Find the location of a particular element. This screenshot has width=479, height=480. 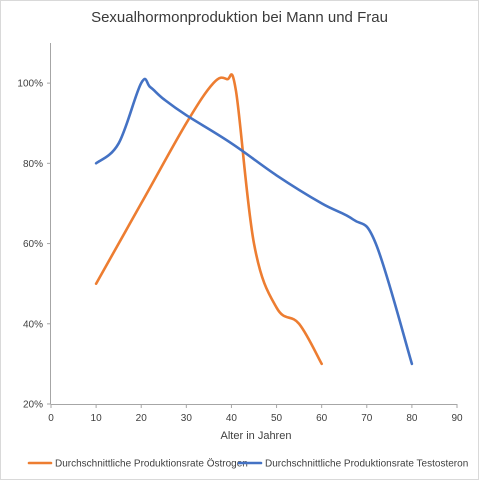

x-tick-label: 40 is located at coordinates (232, 418).